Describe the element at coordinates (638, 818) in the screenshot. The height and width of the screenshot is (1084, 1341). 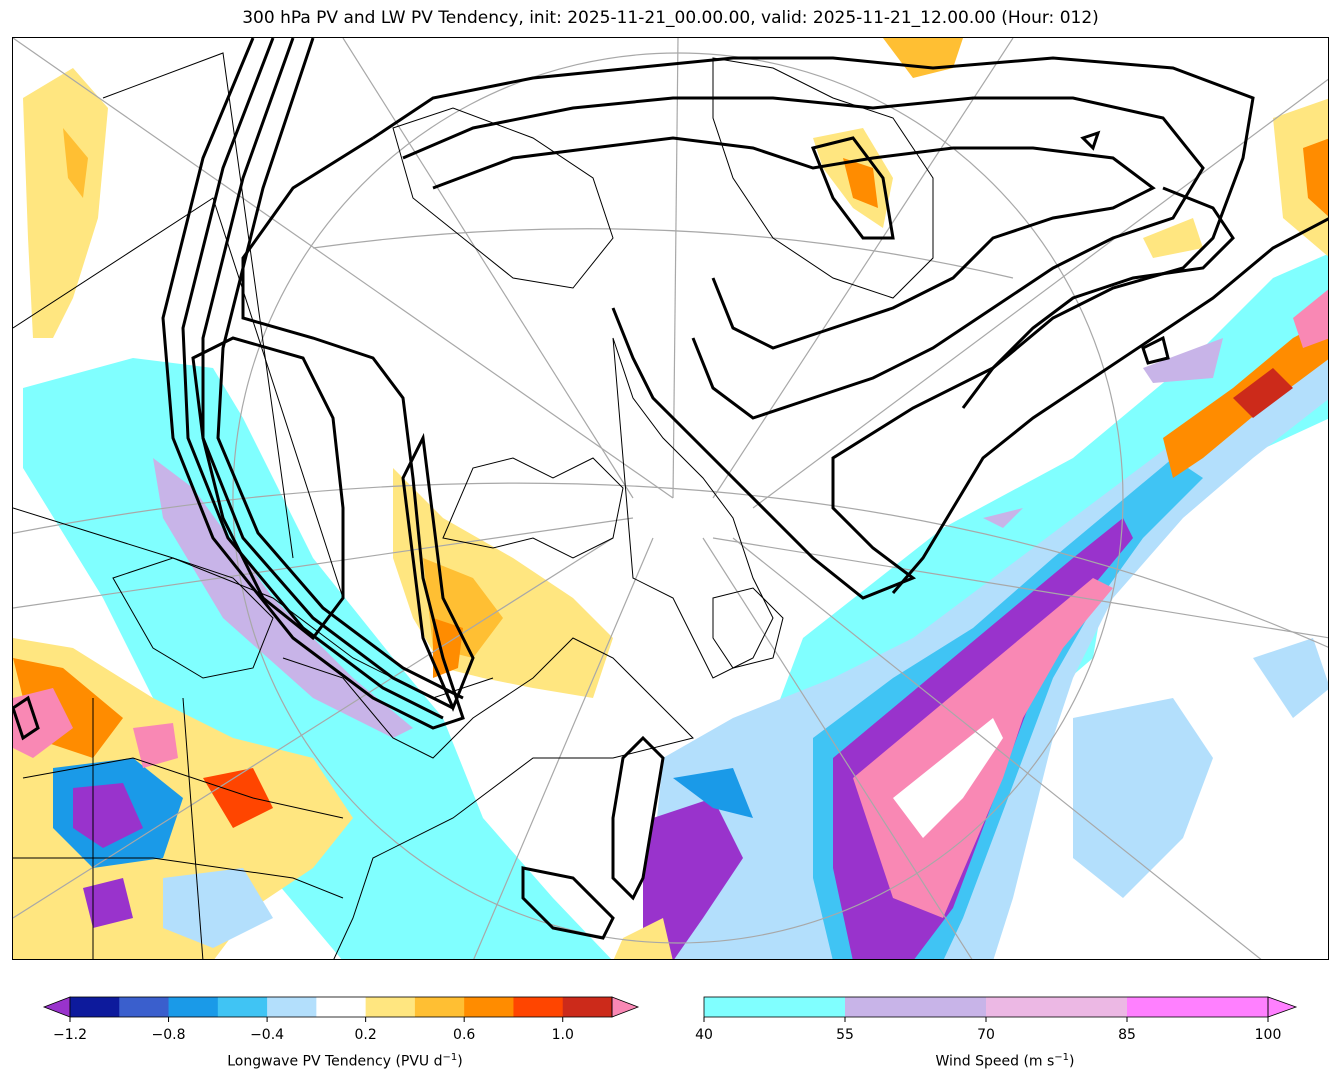
I see `pv-contour-atlantic-closed` at that location.